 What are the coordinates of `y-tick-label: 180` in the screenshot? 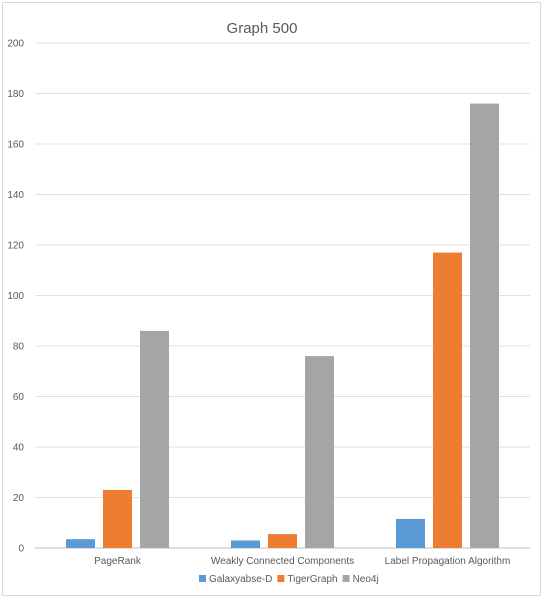 It's located at (15, 94).